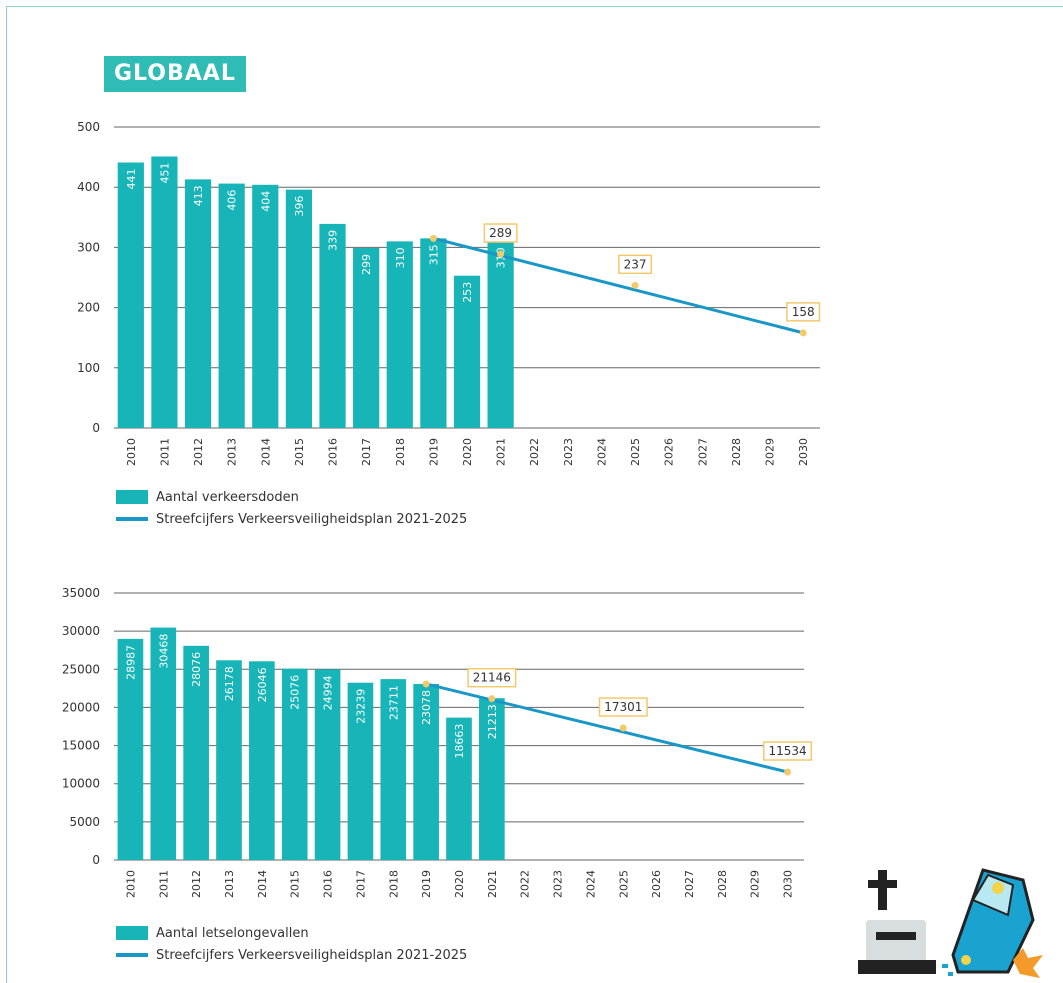 The width and height of the screenshot is (1063, 983). What do you see at coordinates (299, 206) in the screenshot?
I see `bar-value-label: 396` at bounding box center [299, 206].